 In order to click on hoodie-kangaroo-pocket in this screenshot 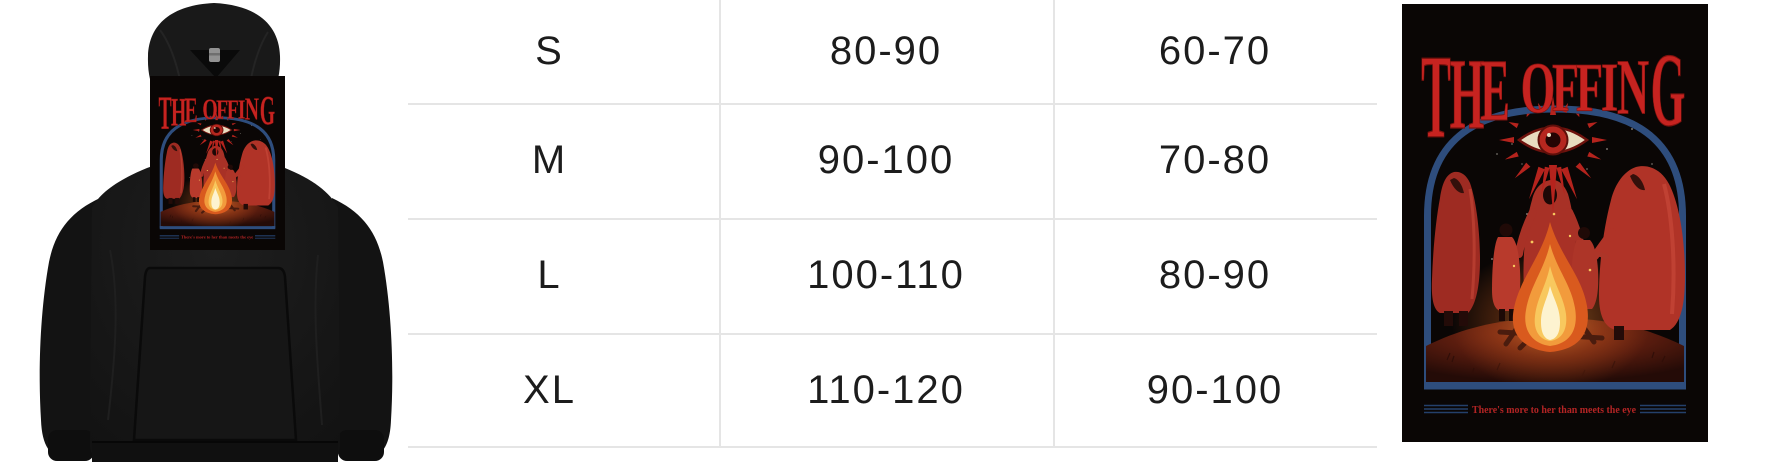, I will do `click(215, 354)`.